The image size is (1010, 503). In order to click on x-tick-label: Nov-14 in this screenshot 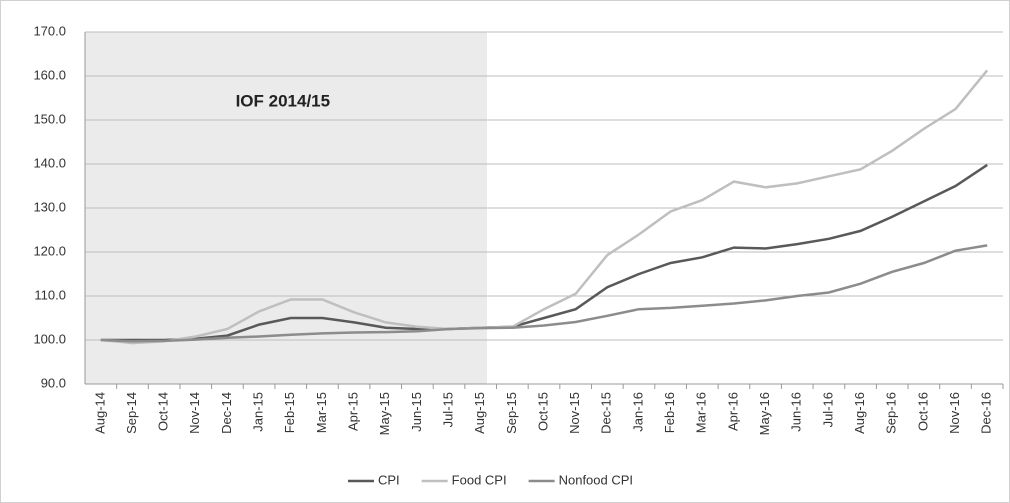, I will do `click(194, 413)`.